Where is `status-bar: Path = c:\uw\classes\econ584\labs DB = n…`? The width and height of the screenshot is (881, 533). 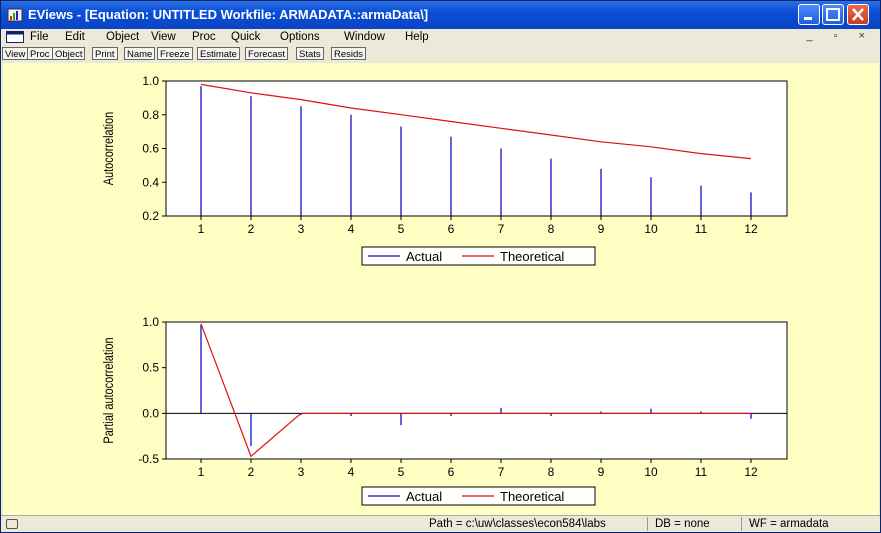
status-bar: Path = c:\uw\classes\econ584\labs DB = n… is located at coordinates (440, 523).